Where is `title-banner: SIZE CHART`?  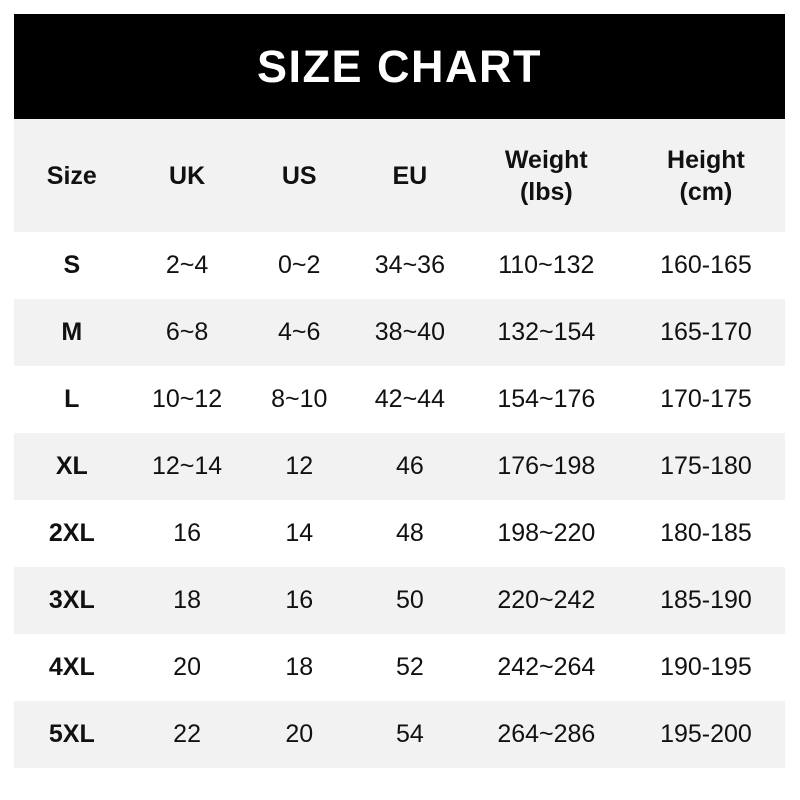
title-banner: SIZE CHART is located at coordinates (399, 66).